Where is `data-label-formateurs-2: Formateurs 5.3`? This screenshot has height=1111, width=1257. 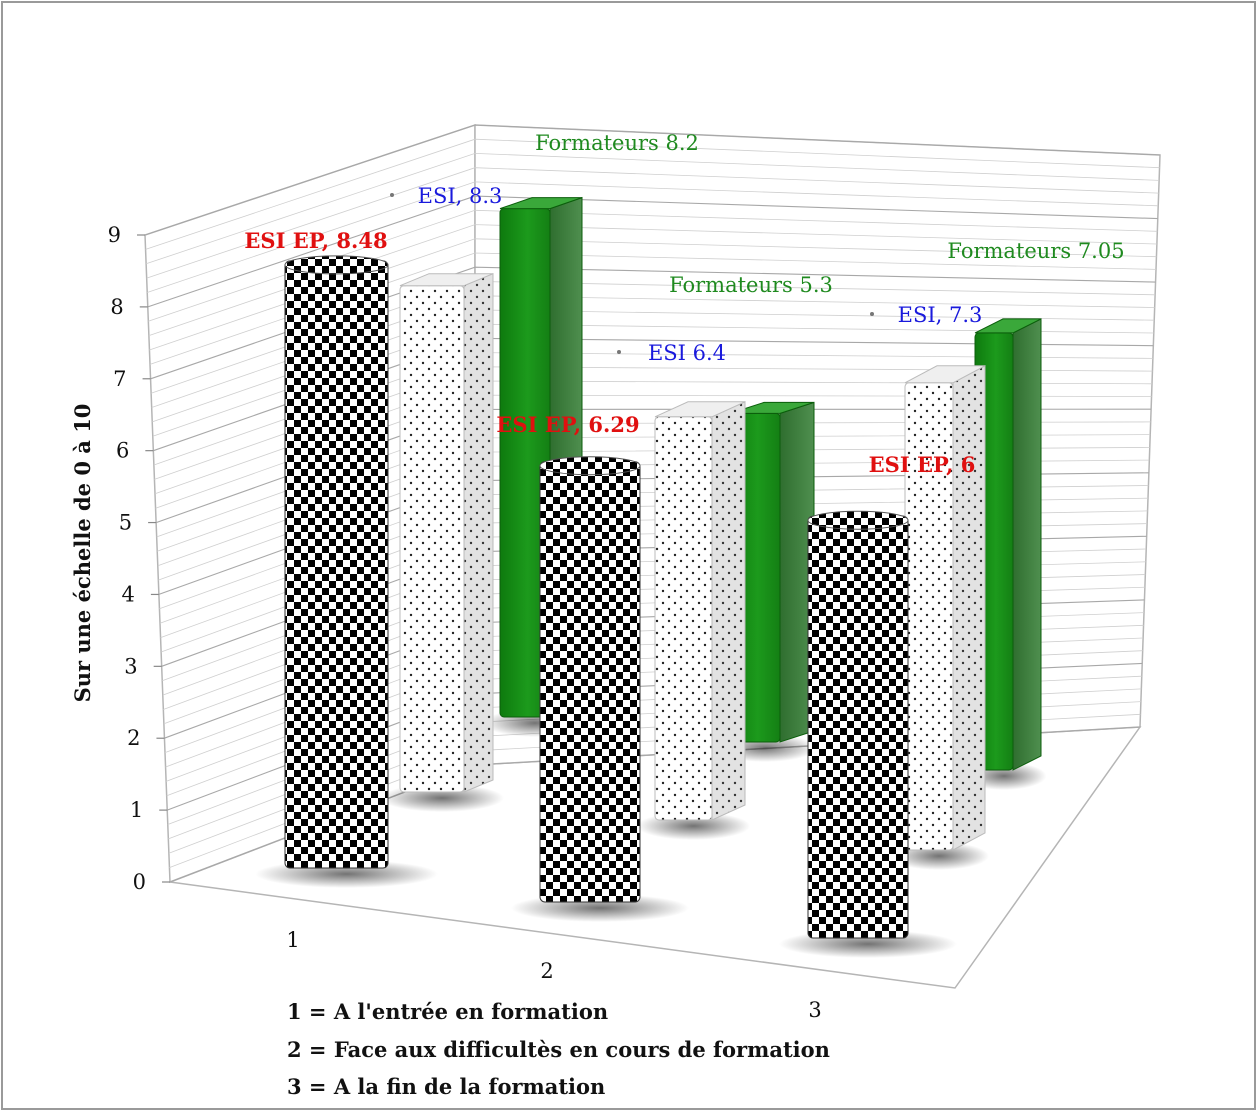
data-label-formateurs-2: Formateurs 5.3 is located at coordinates (751, 285).